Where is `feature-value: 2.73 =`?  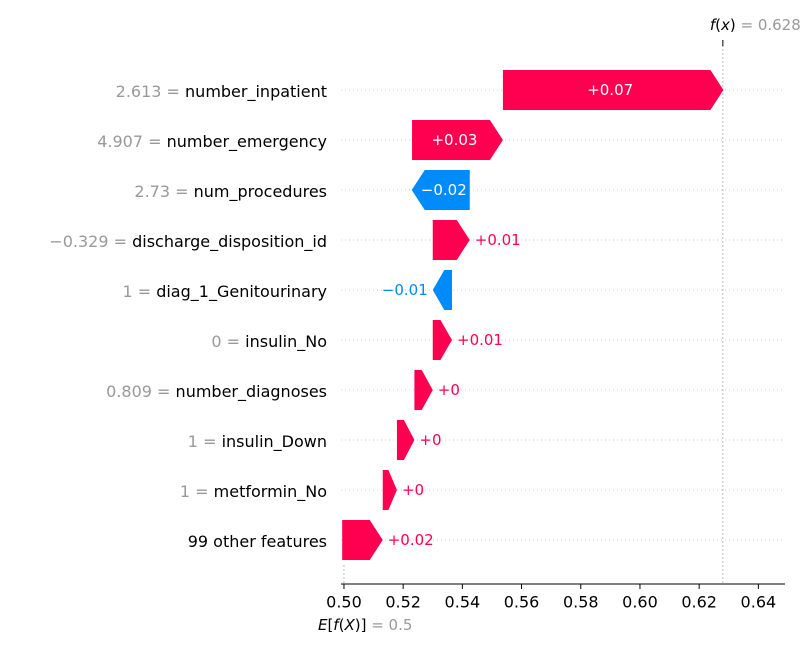
feature-value: 2.73 = is located at coordinates (163, 191).